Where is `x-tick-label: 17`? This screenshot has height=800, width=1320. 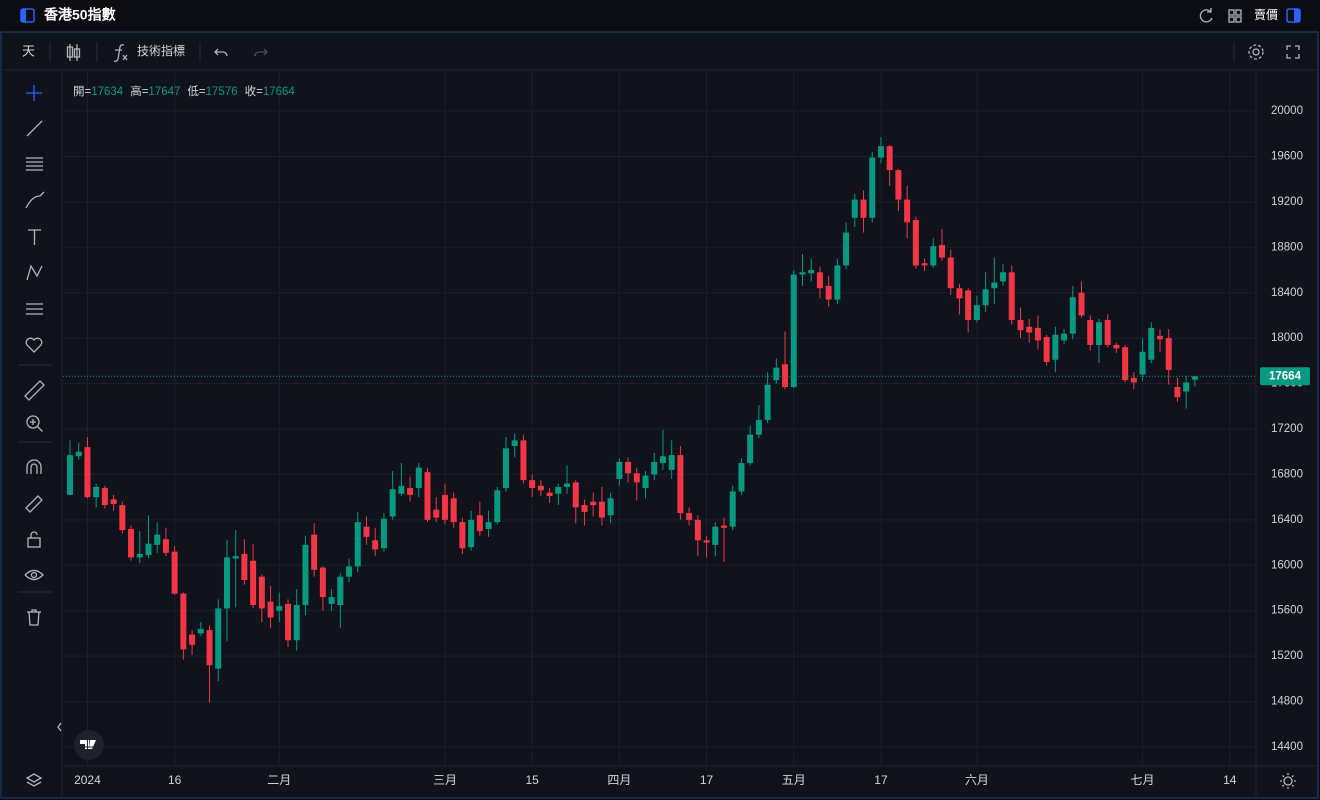
x-tick-label: 17 is located at coordinates (707, 780).